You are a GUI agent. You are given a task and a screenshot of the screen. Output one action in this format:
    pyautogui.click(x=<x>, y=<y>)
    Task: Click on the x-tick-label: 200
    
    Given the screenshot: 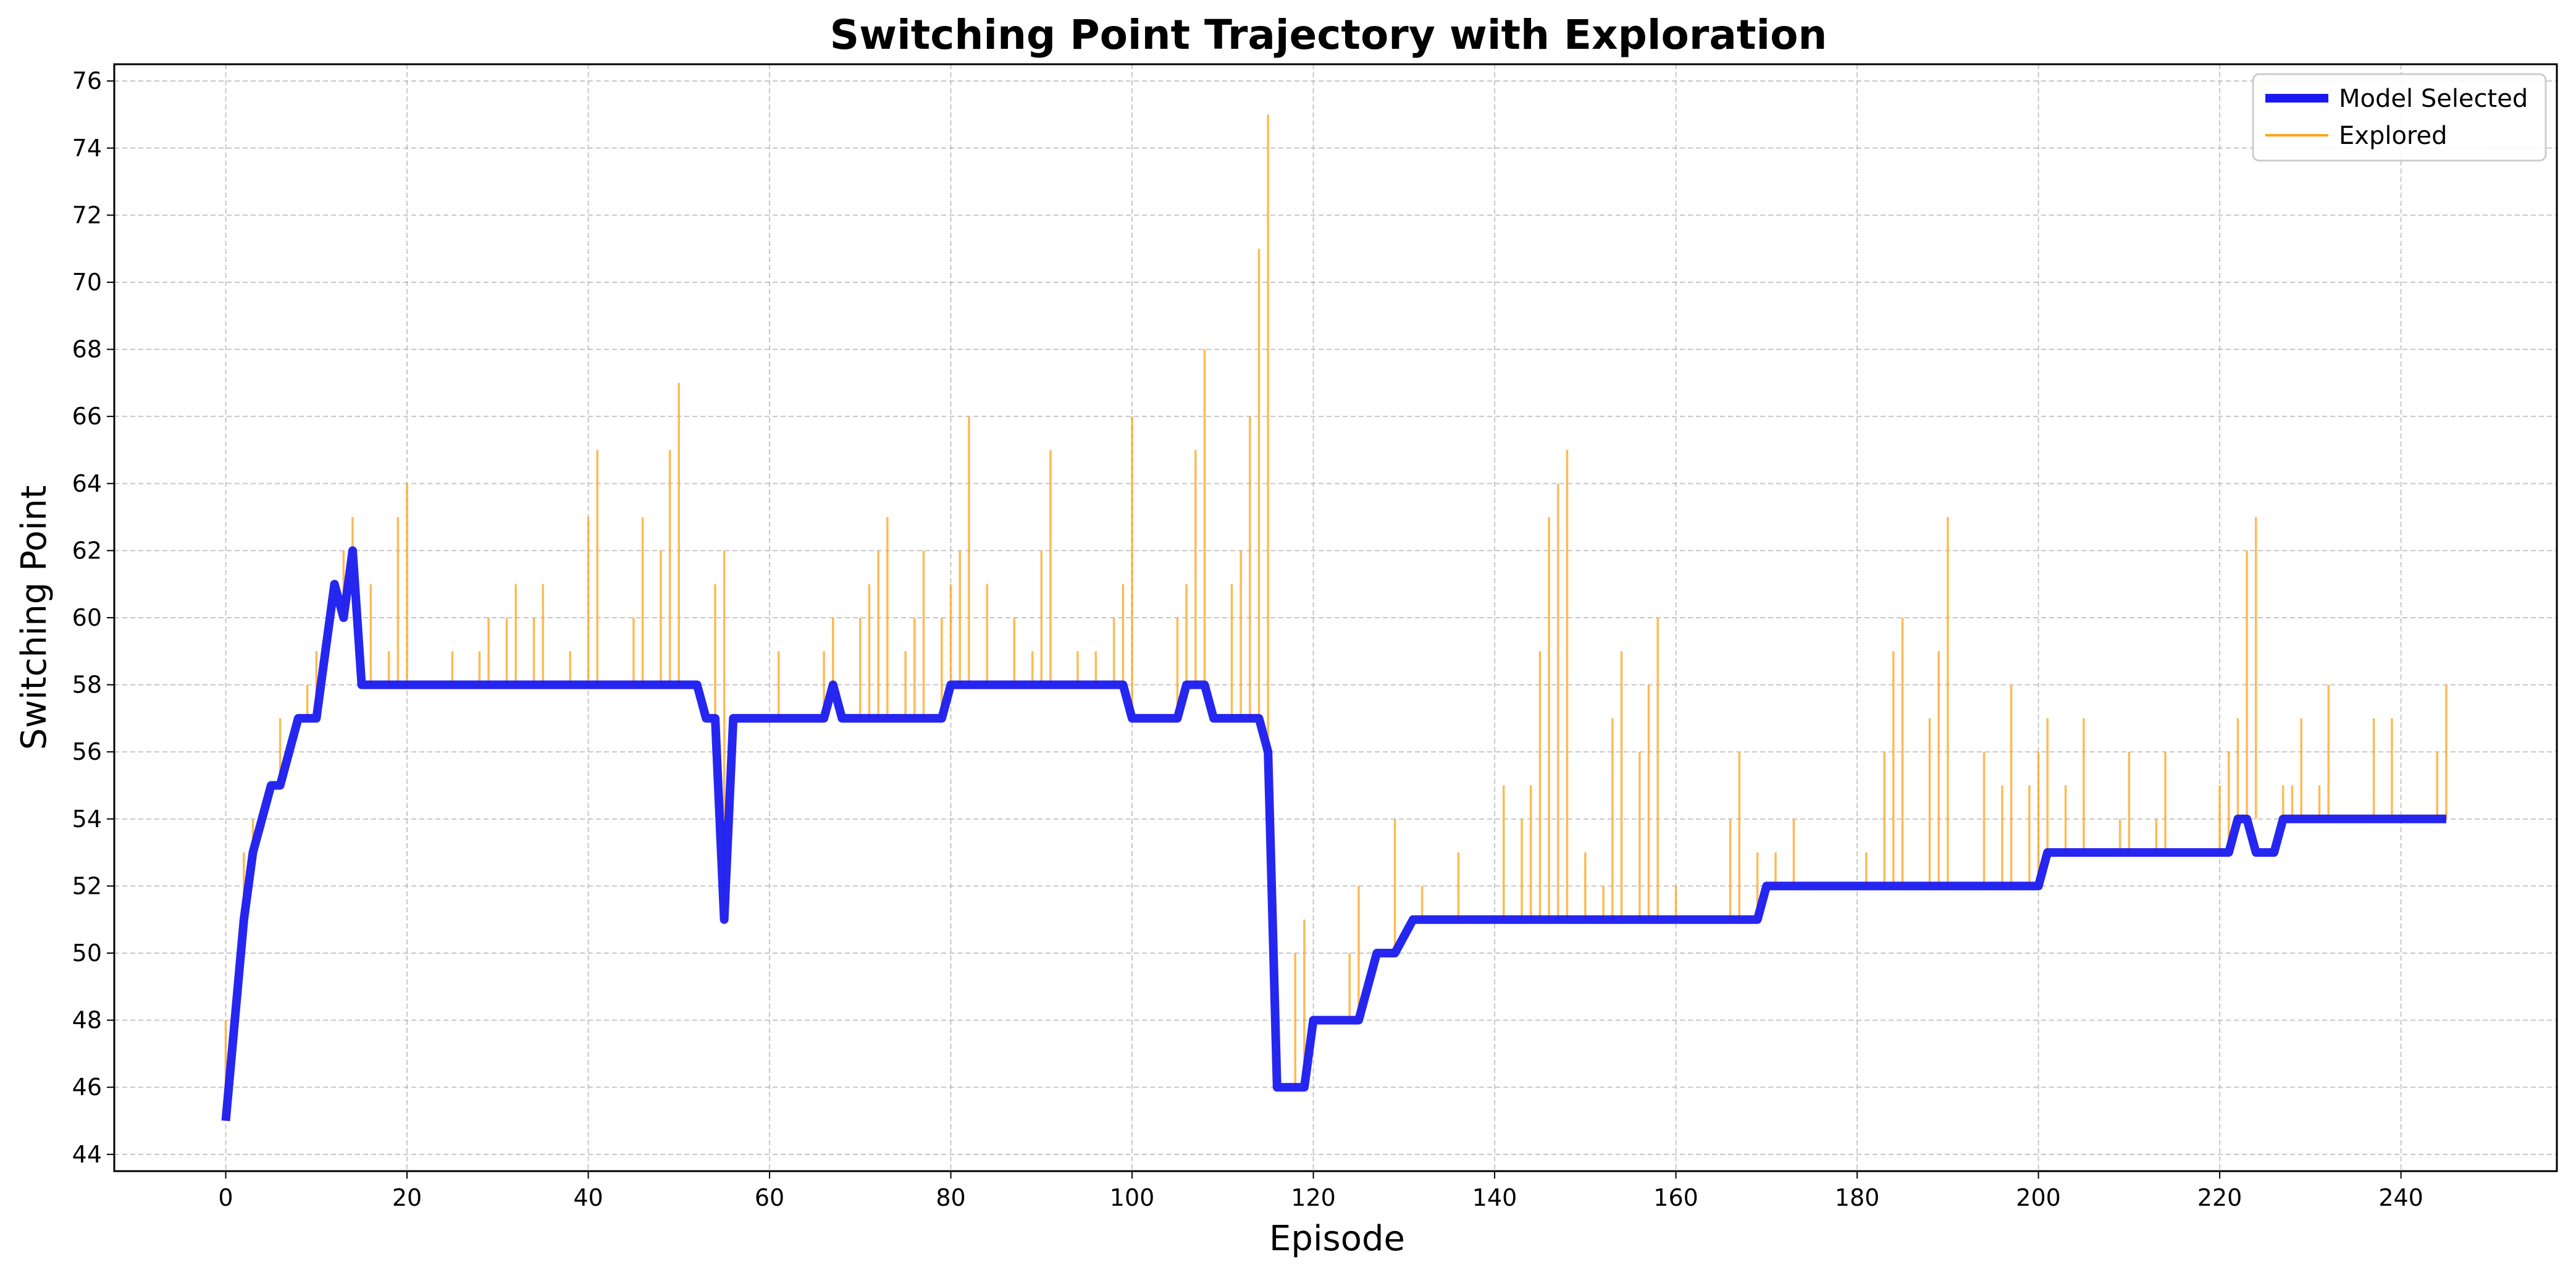 What is the action you would take?
    pyautogui.click(x=2038, y=1197)
    